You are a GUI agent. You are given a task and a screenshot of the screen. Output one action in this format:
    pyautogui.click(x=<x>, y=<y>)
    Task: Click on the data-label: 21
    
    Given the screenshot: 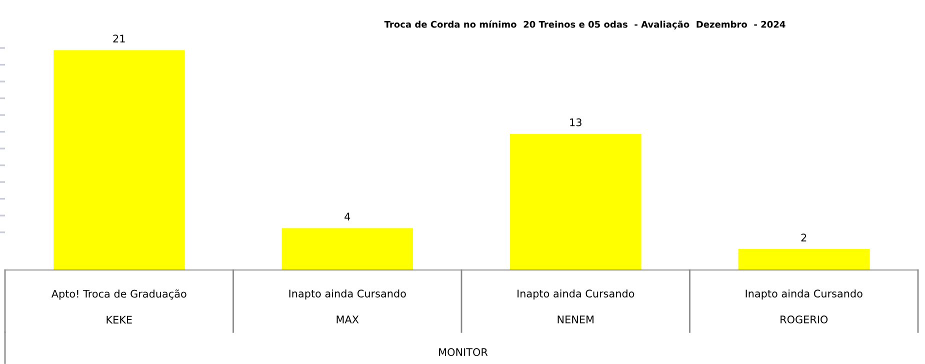 What is the action you would take?
    pyautogui.click(x=119, y=38)
    